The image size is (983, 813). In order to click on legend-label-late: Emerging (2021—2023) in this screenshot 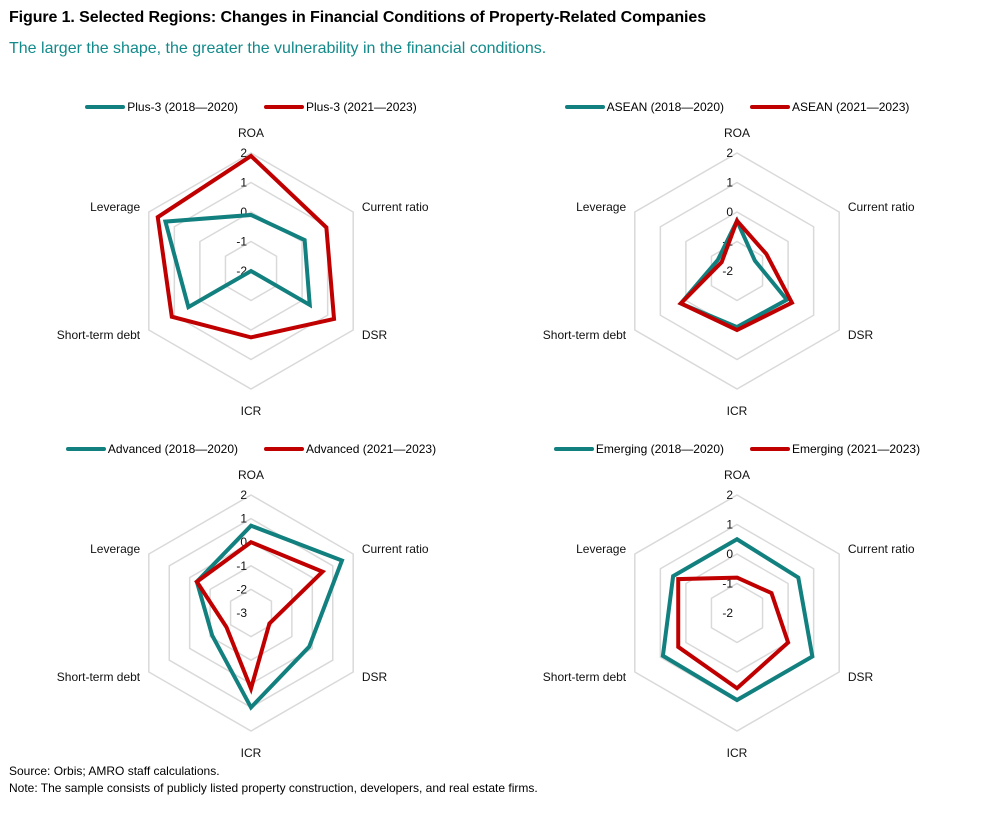, I will do `click(856, 449)`.